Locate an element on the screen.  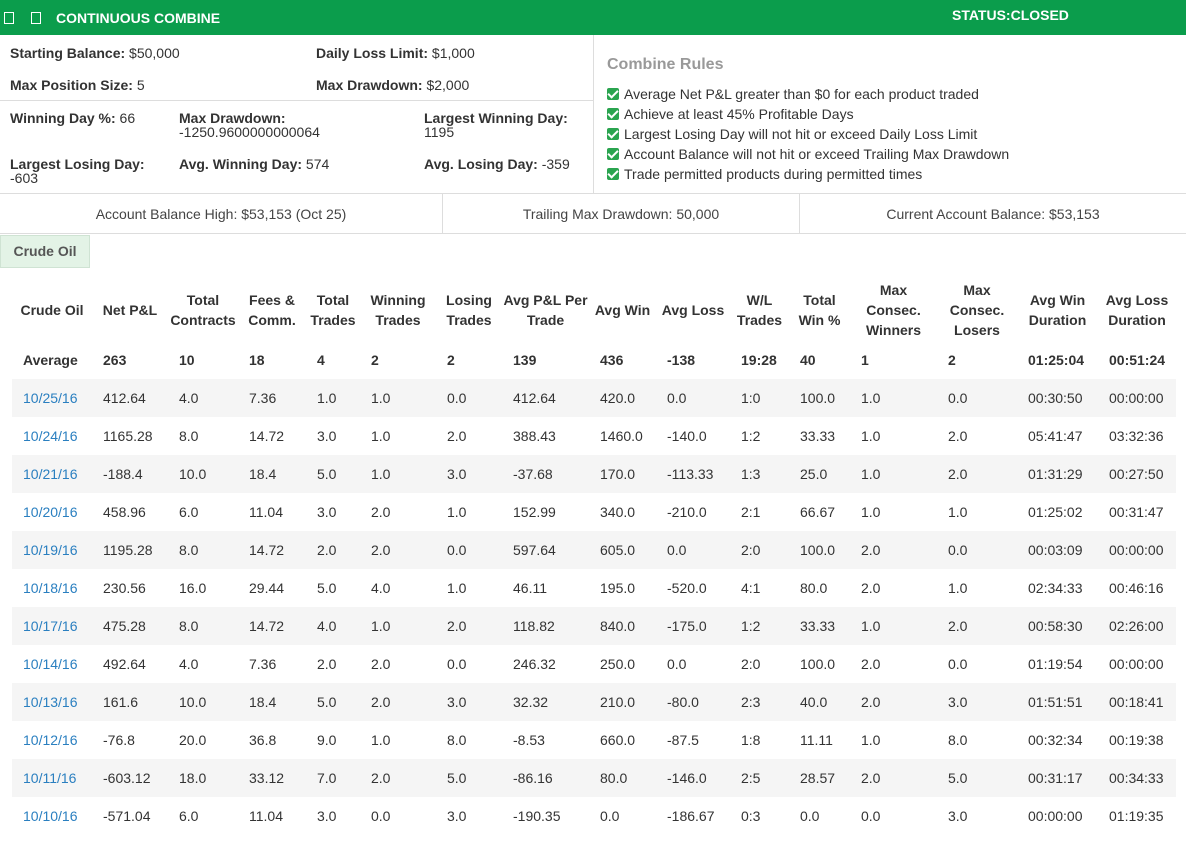
product-tab: Crude Oil is located at coordinates (45, 251).